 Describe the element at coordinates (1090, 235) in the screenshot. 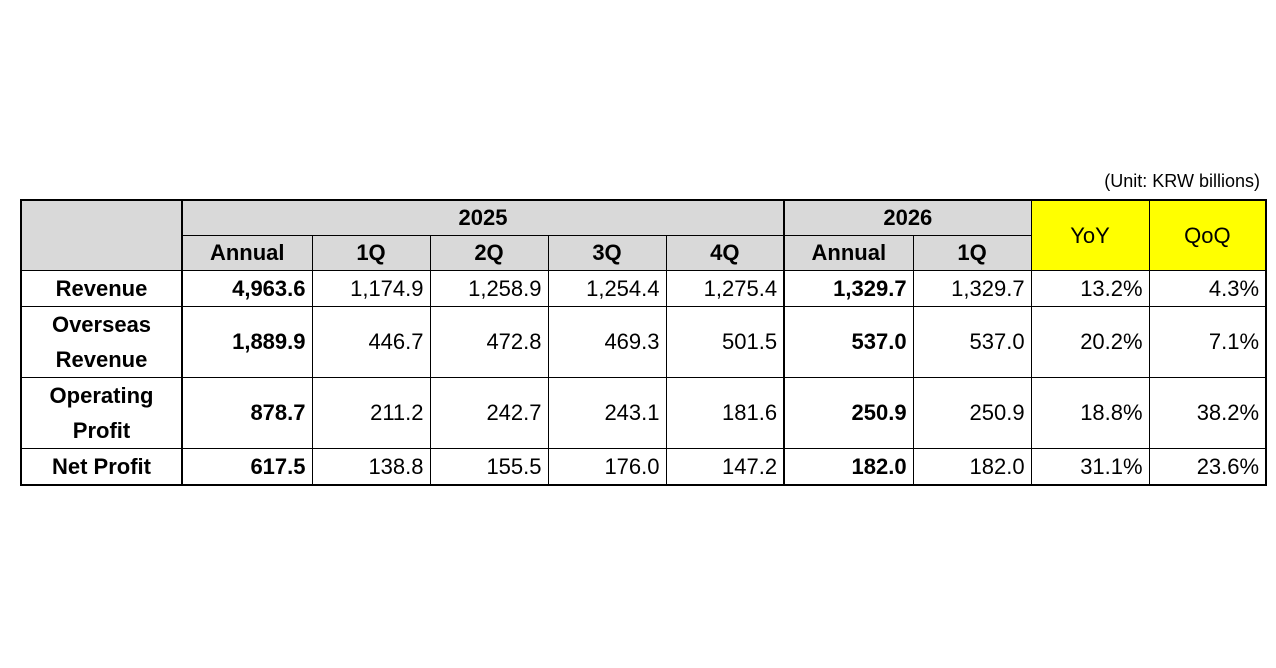

I see `header-yoy: YoY` at that location.